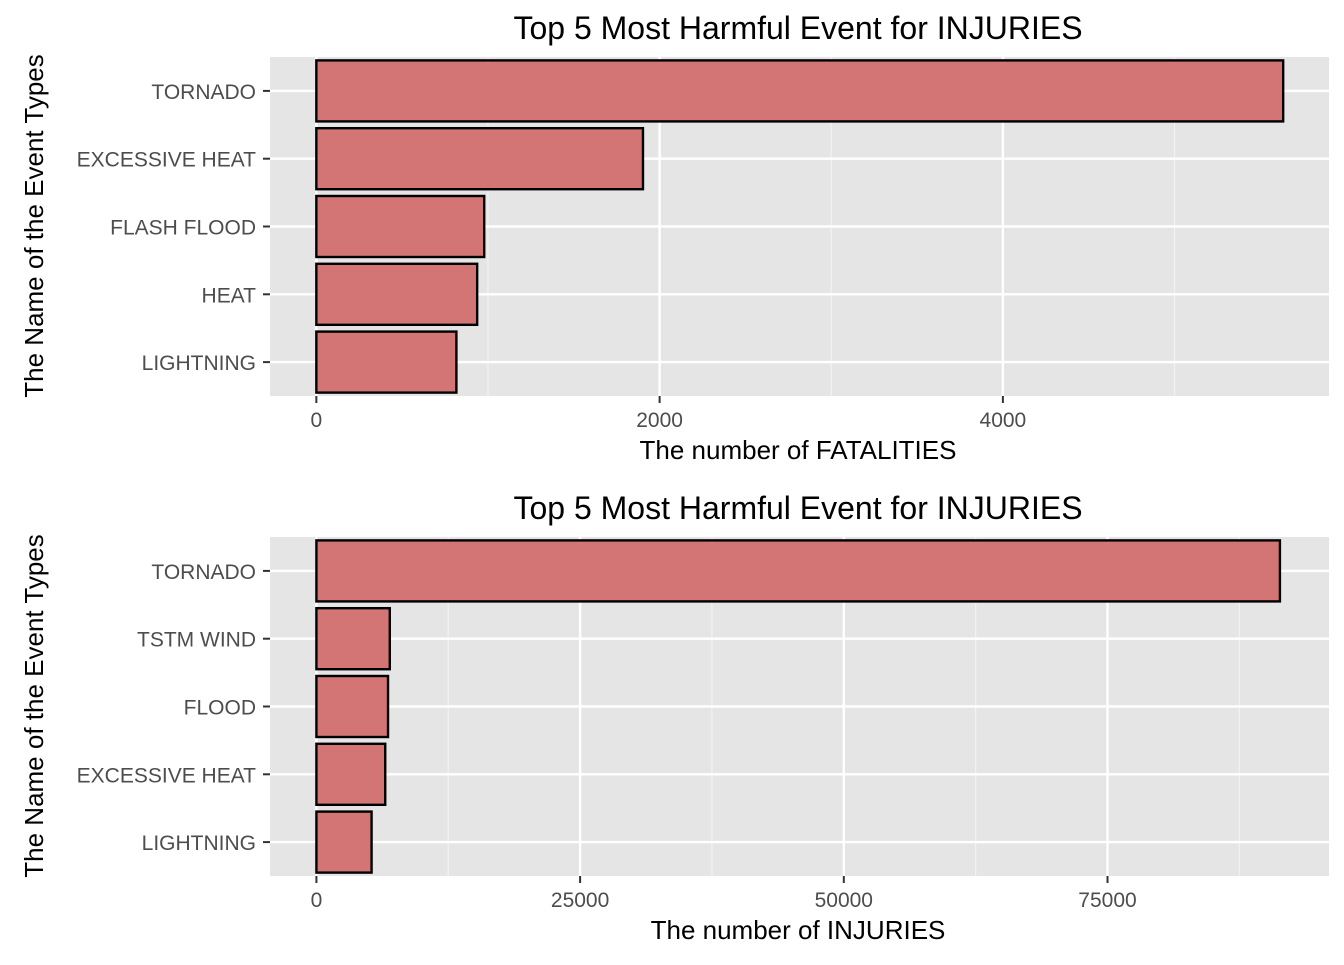  I want to click on y-tick-label: HEAT, so click(229, 295).